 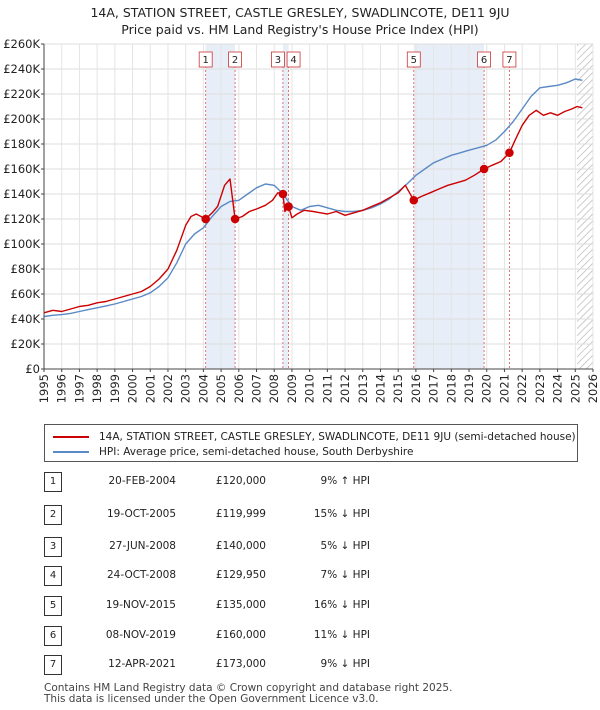 I want to click on transaction-row: 2 19-OCT-2005 £119,999 15% ↓ HPI, so click(x=314, y=515).